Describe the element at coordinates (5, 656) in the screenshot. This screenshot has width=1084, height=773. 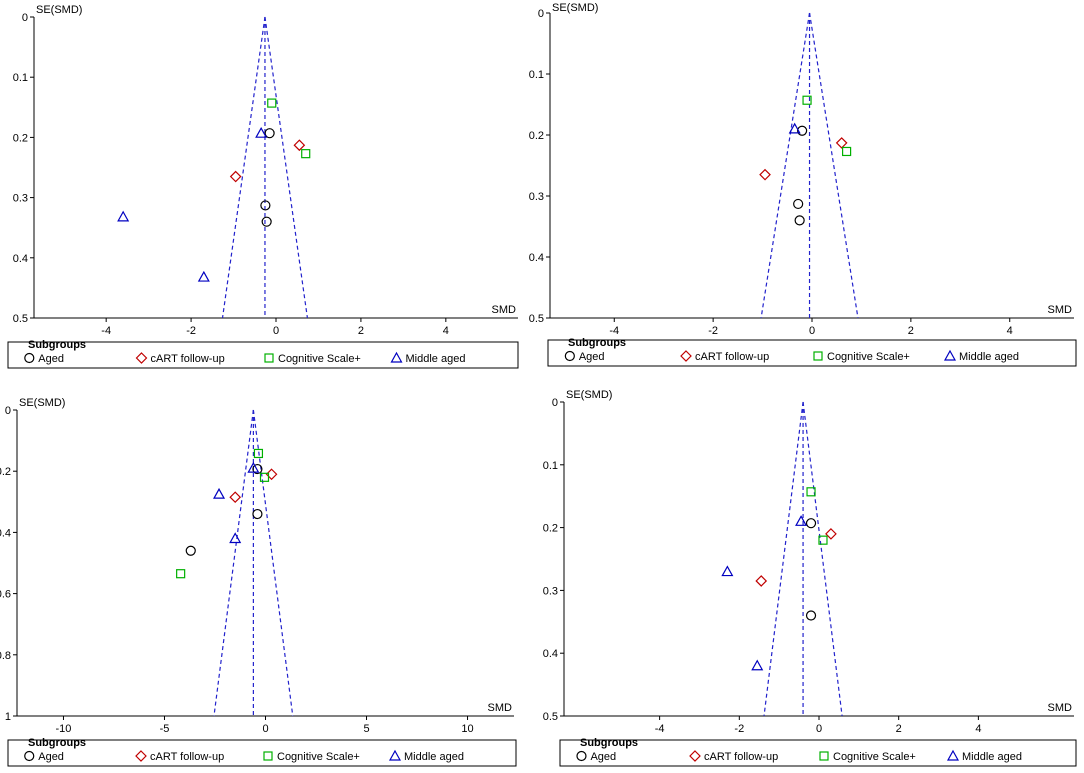
I see `y-tick-label: 0.8` at that location.